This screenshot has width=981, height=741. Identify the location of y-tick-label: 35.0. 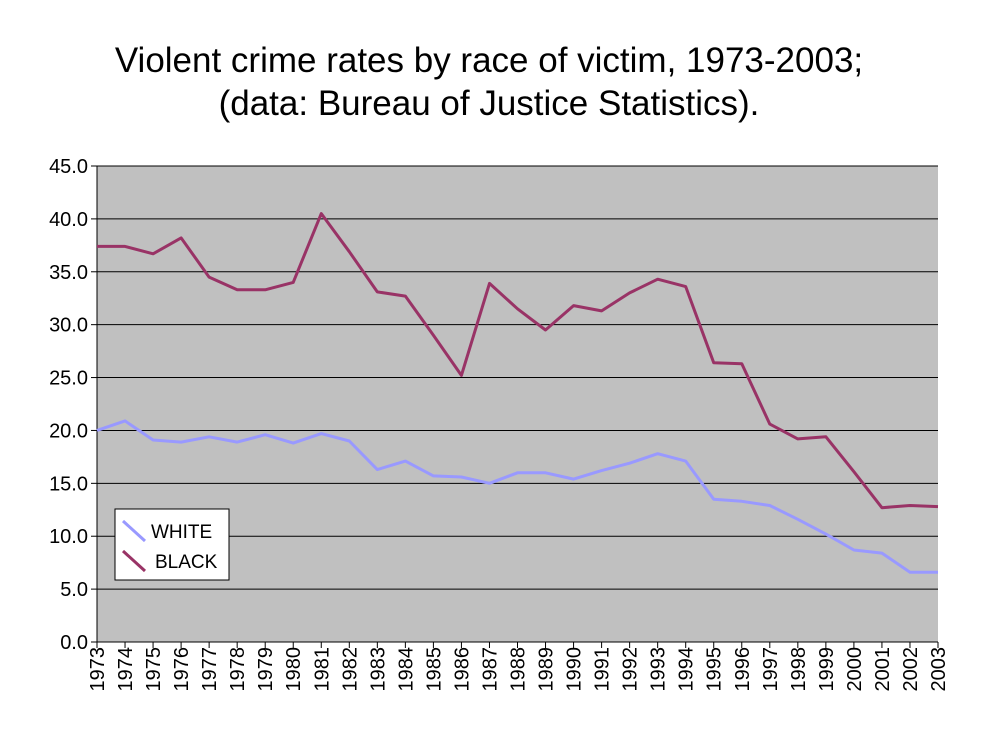
(68, 273).